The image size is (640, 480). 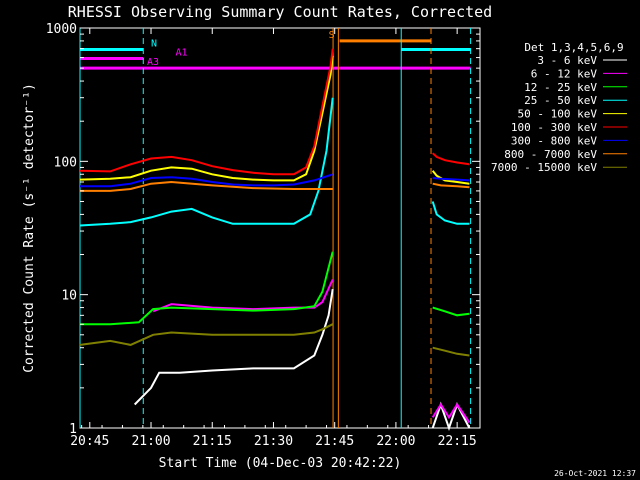 I want to click on x-tick-label-1: 21:00, so click(x=150, y=441).